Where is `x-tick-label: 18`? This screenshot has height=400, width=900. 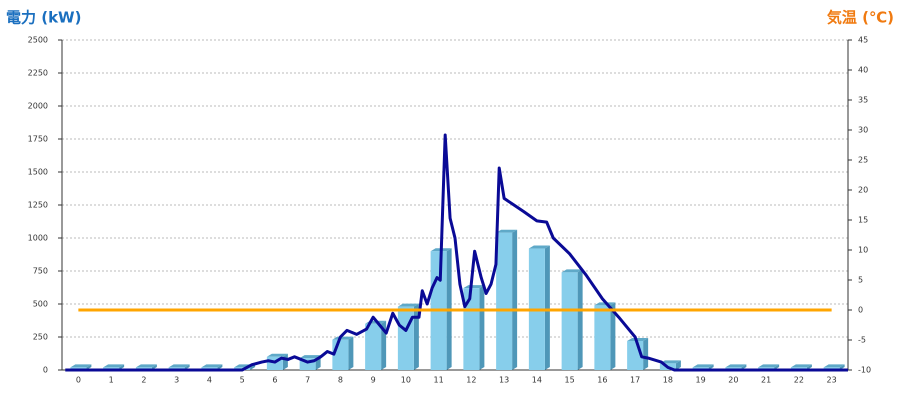
x-tick-label: 18 is located at coordinates (668, 380).